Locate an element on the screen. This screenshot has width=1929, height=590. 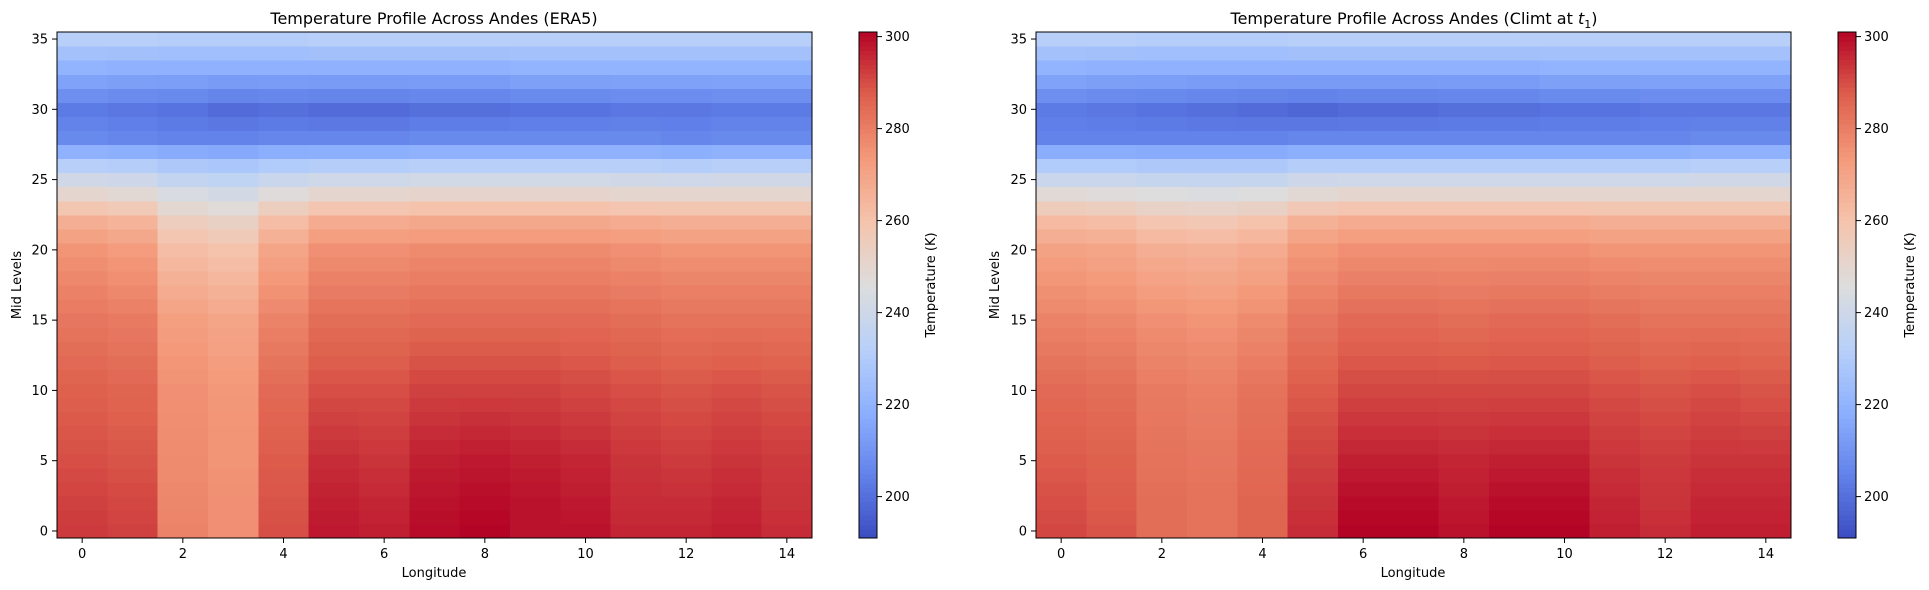
colorbar-ticks: 200 220 240 260 280 300 is located at coordinates (893, 267).